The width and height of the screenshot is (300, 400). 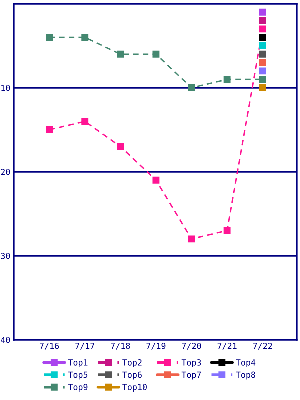 What do you see at coordinates (6, 88) in the screenshot?
I see `y-tick-label: 10` at bounding box center [6, 88].